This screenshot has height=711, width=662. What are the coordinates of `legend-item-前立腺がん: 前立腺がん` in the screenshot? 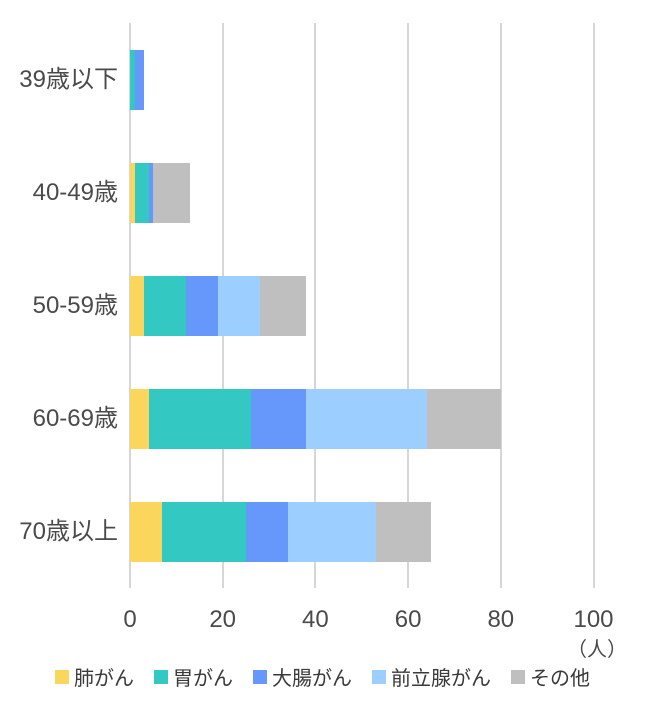 It's located at (431, 676).